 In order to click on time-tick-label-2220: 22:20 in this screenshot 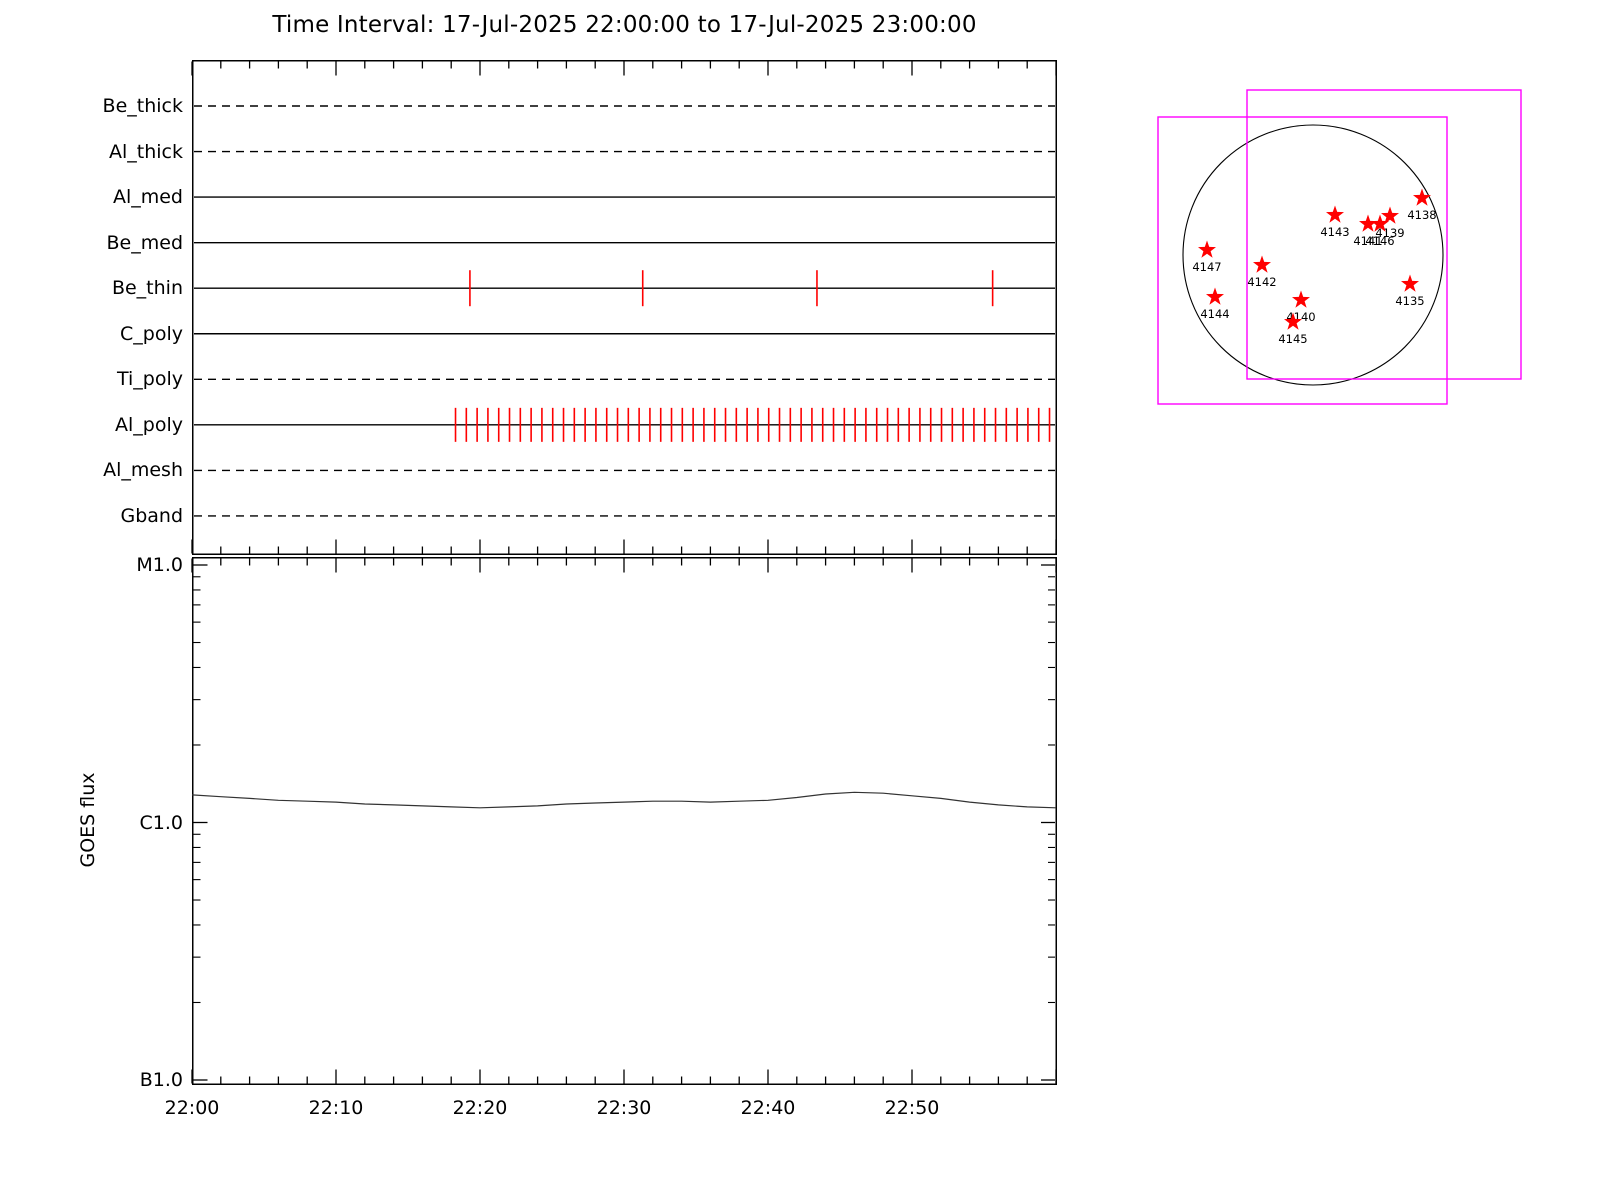, I will do `click(480, 1108)`.